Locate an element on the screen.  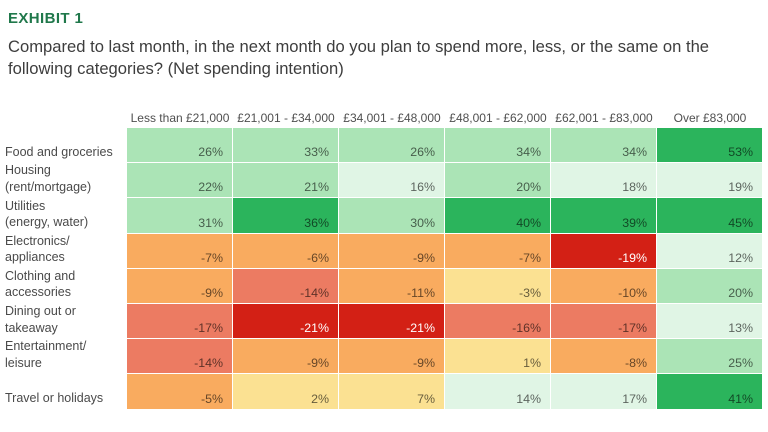
row-label-line: Food and groceries is located at coordinates (59, 151).